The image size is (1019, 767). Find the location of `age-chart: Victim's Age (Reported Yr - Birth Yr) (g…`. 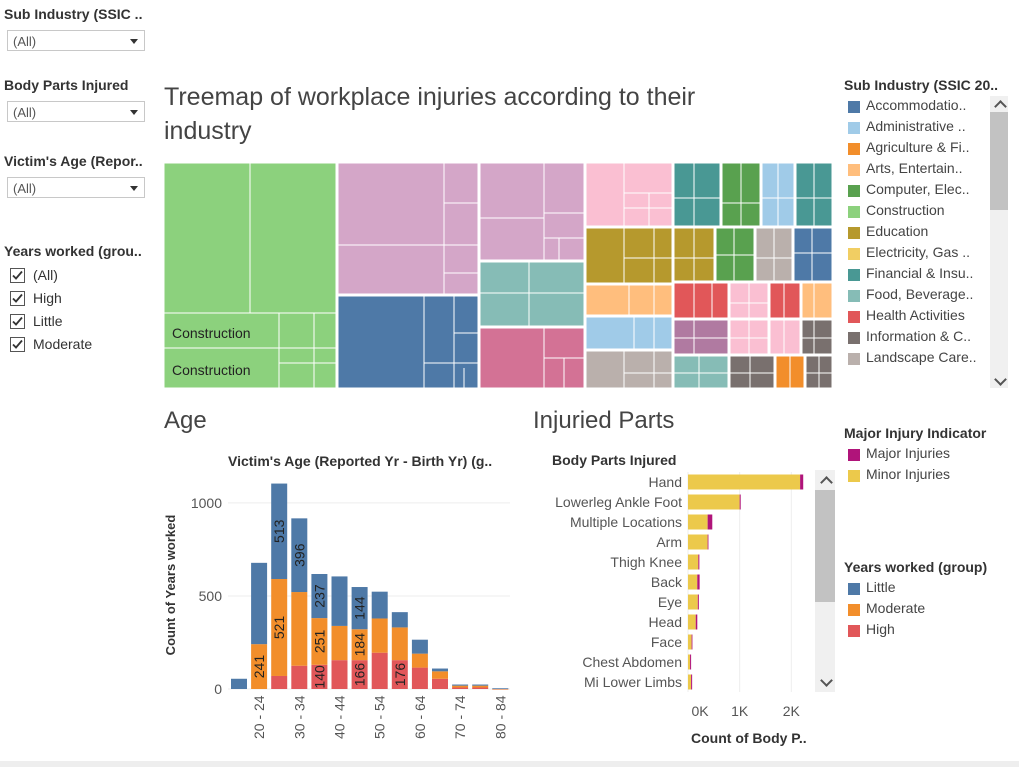

age-chart: Victim's Age (Reported Yr - Birth Yr) (g… is located at coordinates (340, 600).